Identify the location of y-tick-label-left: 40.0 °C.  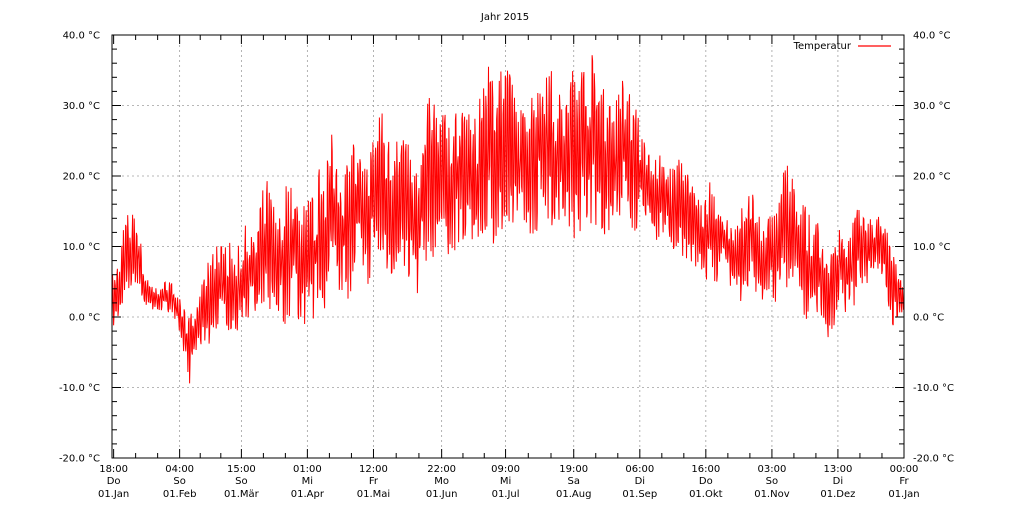
(81, 36).